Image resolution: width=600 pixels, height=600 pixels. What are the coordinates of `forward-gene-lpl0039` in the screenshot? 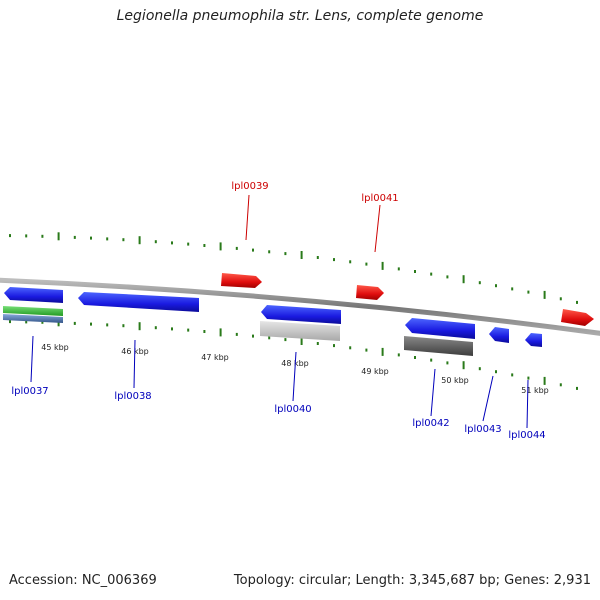 It's located at (241, 280).